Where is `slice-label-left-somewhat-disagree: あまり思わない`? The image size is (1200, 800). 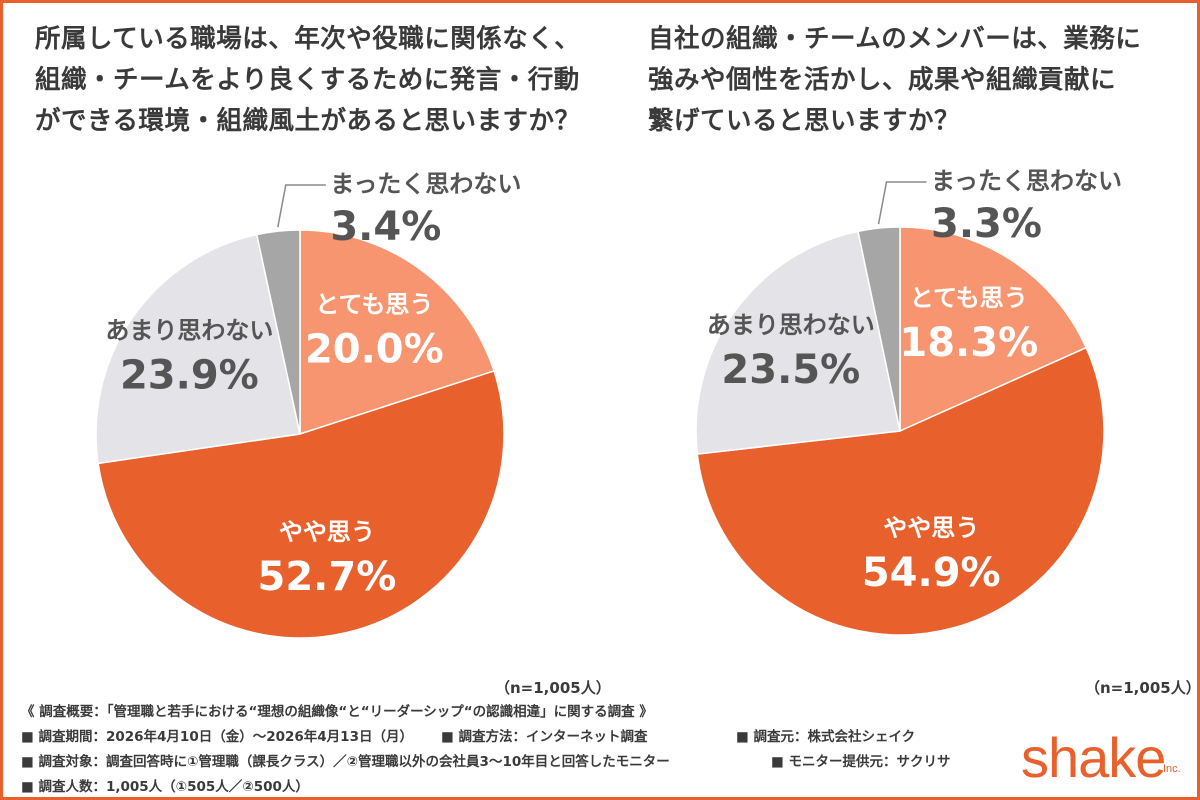 slice-label-left-somewhat-disagree: あまり思わない is located at coordinates (189, 330).